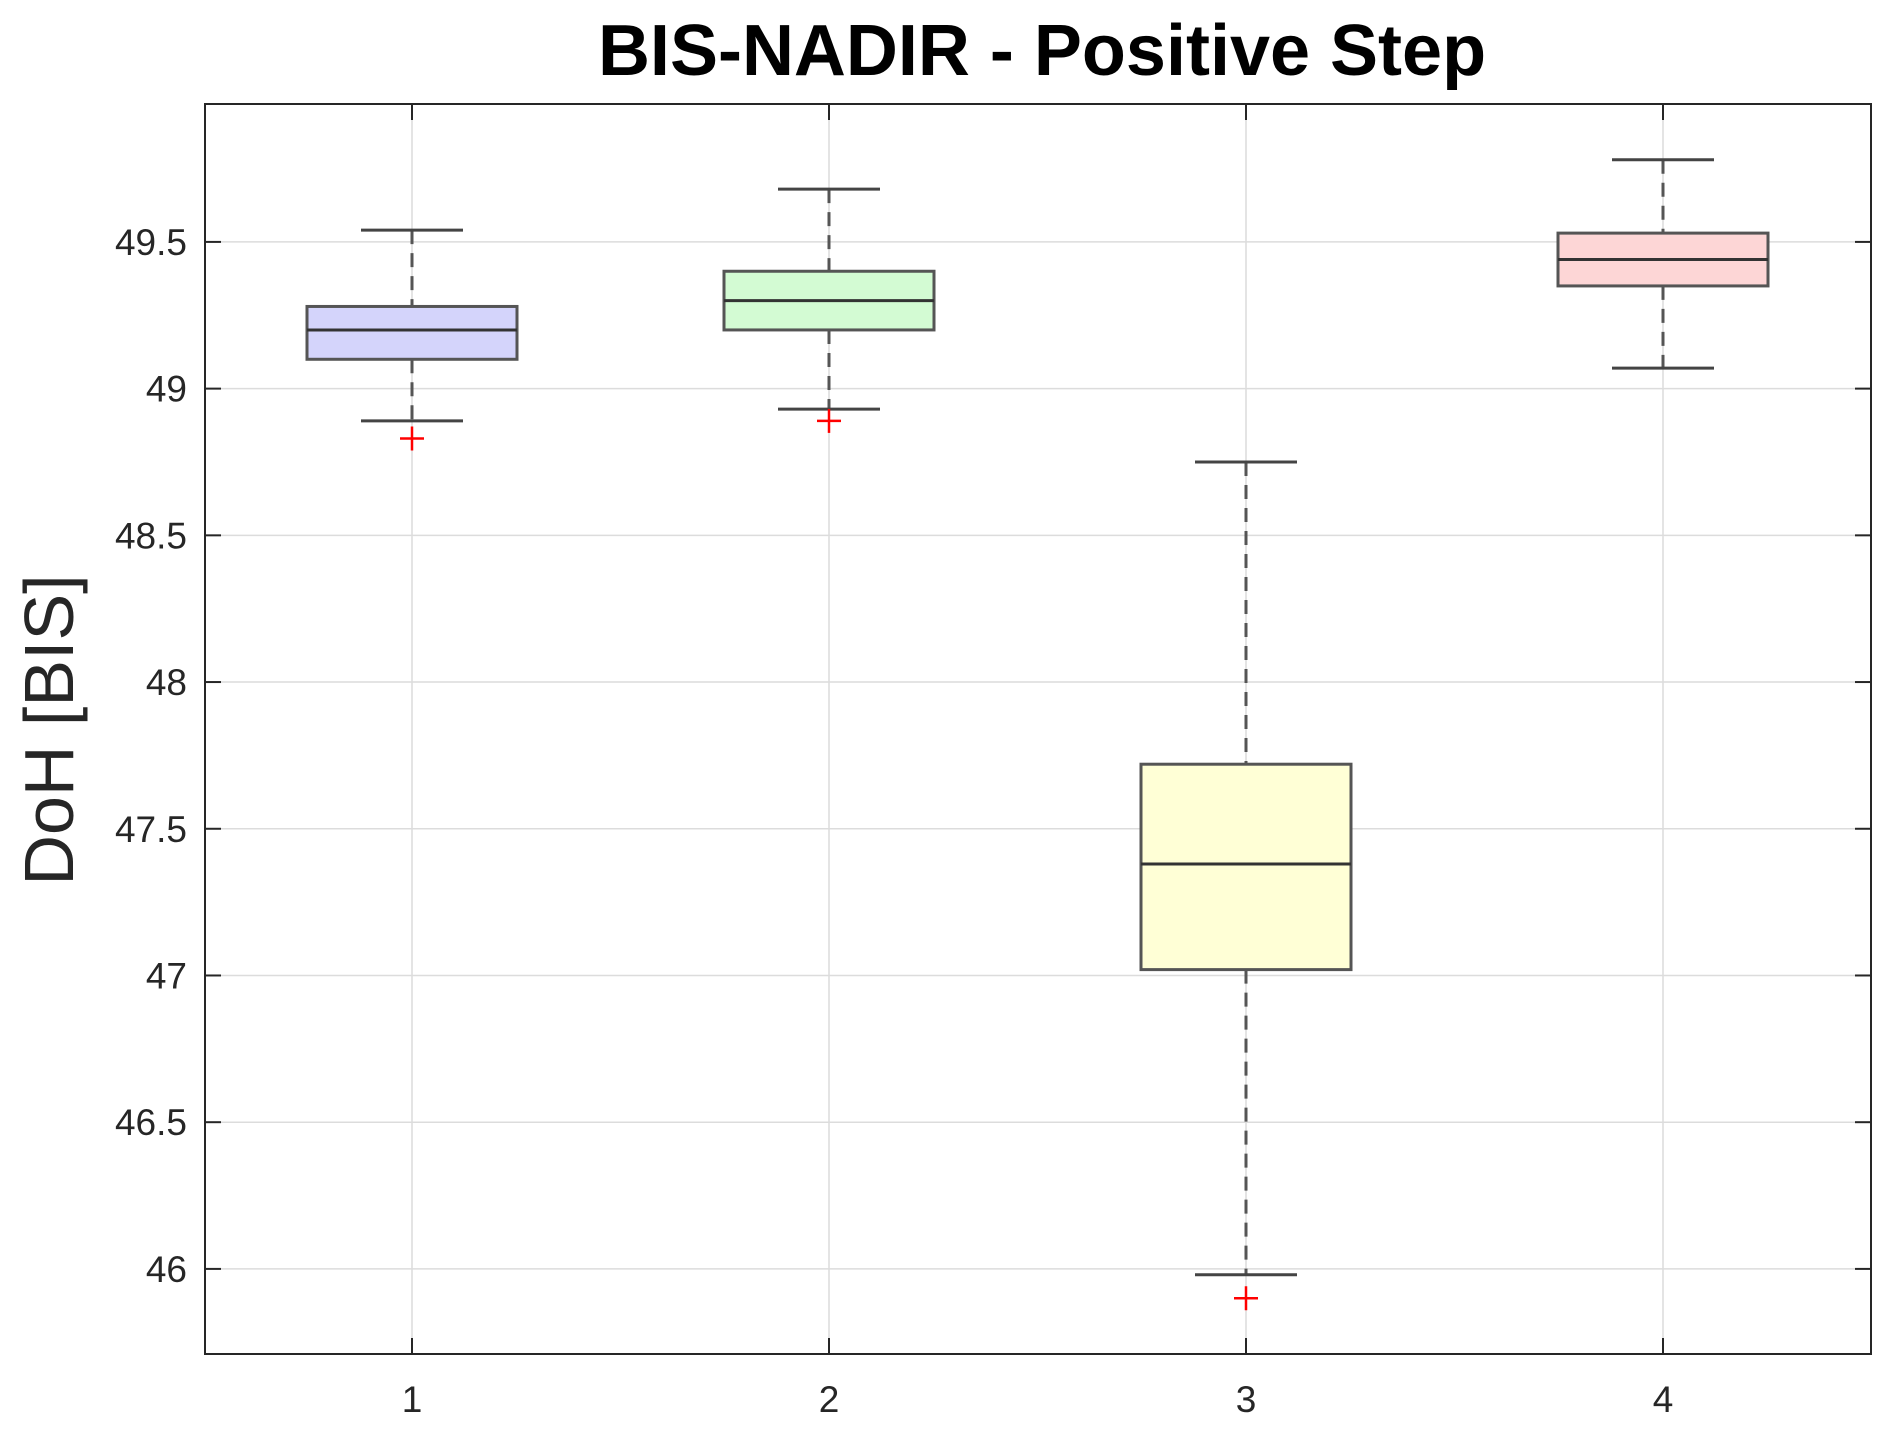  Describe the element at coordinates (49, 729) in the screenshot. I see `y-axis-label: DoH [BIS]` at that location.